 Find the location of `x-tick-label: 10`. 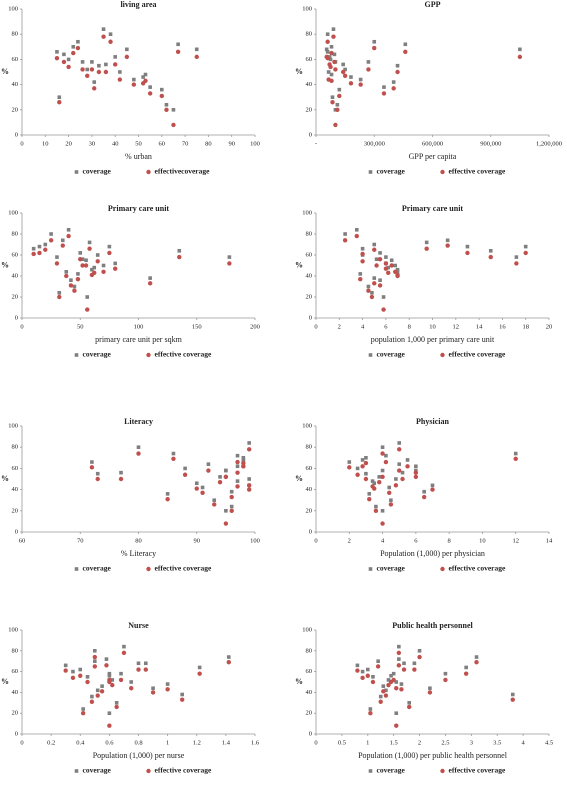

x-tick-label: 10 is located at coordinates (45, 143).